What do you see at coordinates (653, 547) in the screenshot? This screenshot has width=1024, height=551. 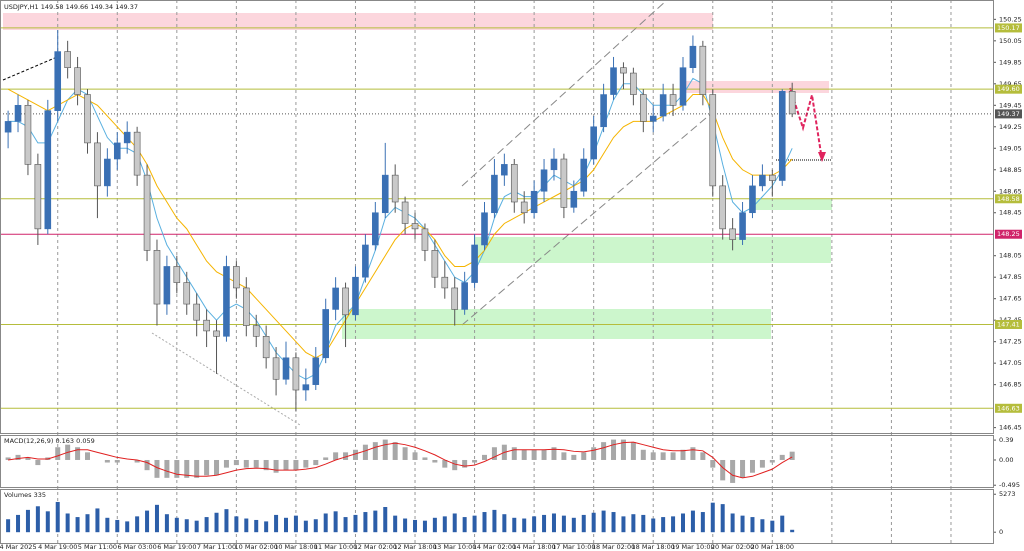 I see `x-tick-label: 18 Mar 18:00` at bounding box center [653, 547].